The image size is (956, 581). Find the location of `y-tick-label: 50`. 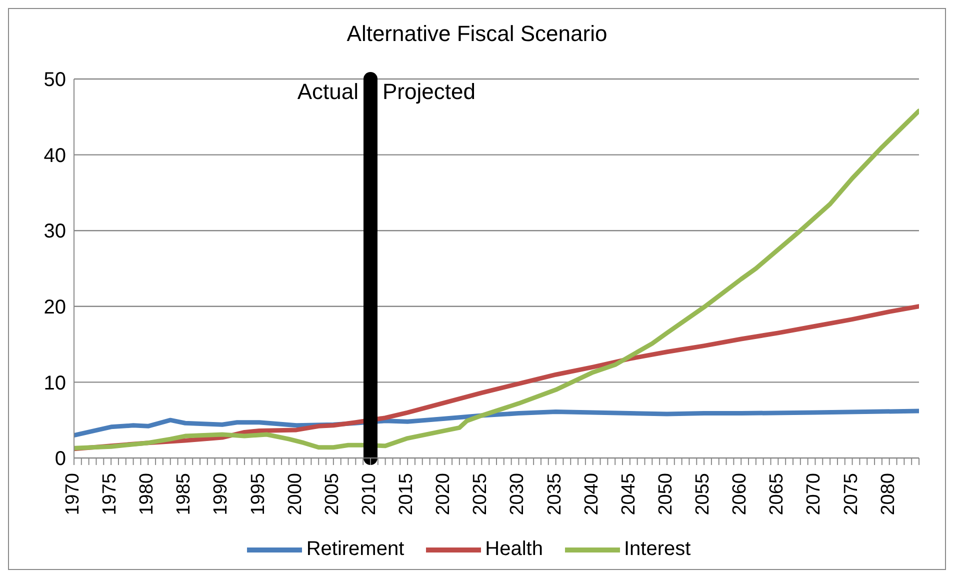

y-tick-label: 50 is located at coordinates (55, 80).